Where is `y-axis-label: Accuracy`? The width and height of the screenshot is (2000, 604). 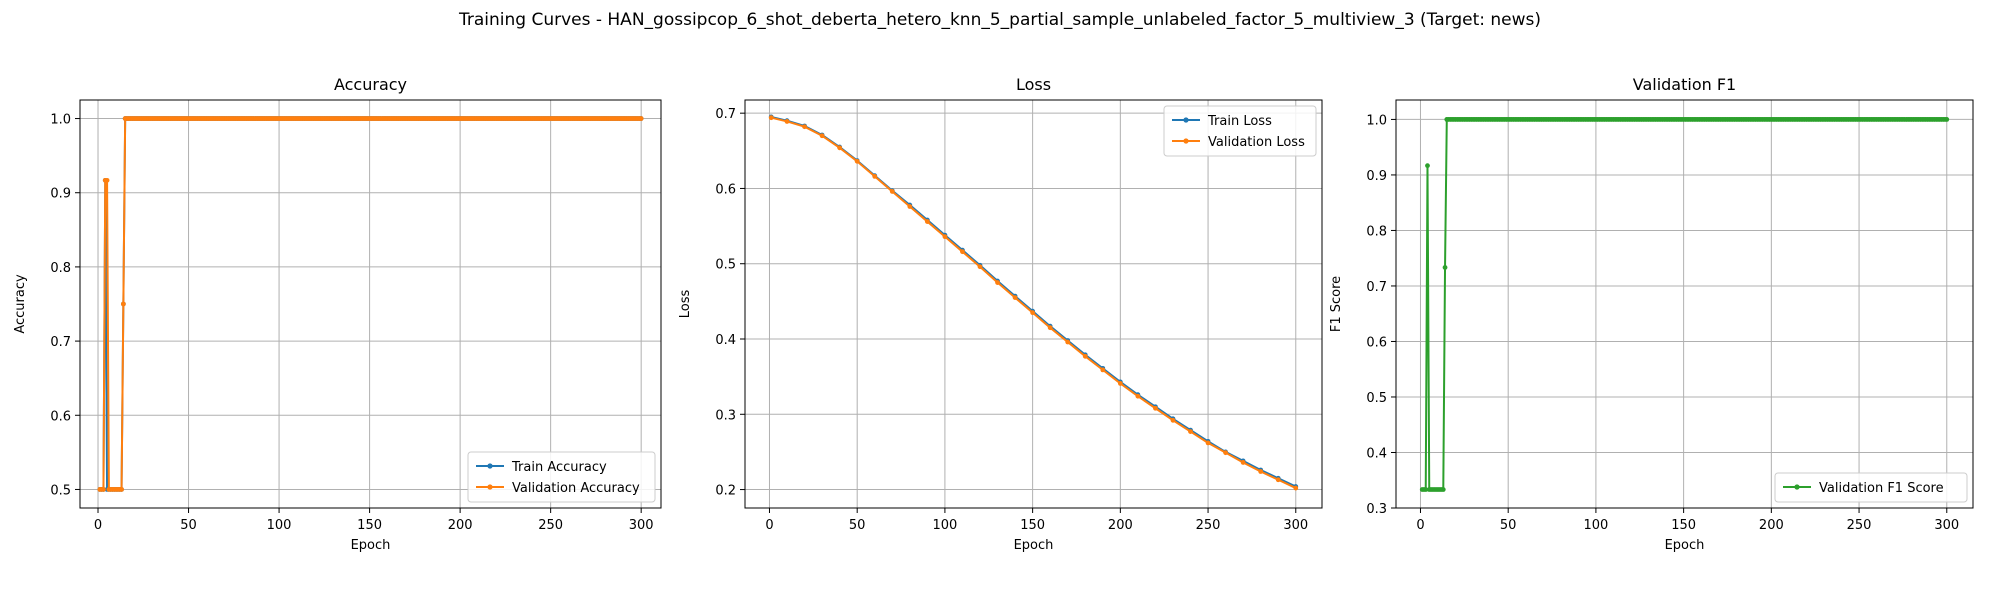 y-axis-label: Accuracy is located at coordinates (20, 304).